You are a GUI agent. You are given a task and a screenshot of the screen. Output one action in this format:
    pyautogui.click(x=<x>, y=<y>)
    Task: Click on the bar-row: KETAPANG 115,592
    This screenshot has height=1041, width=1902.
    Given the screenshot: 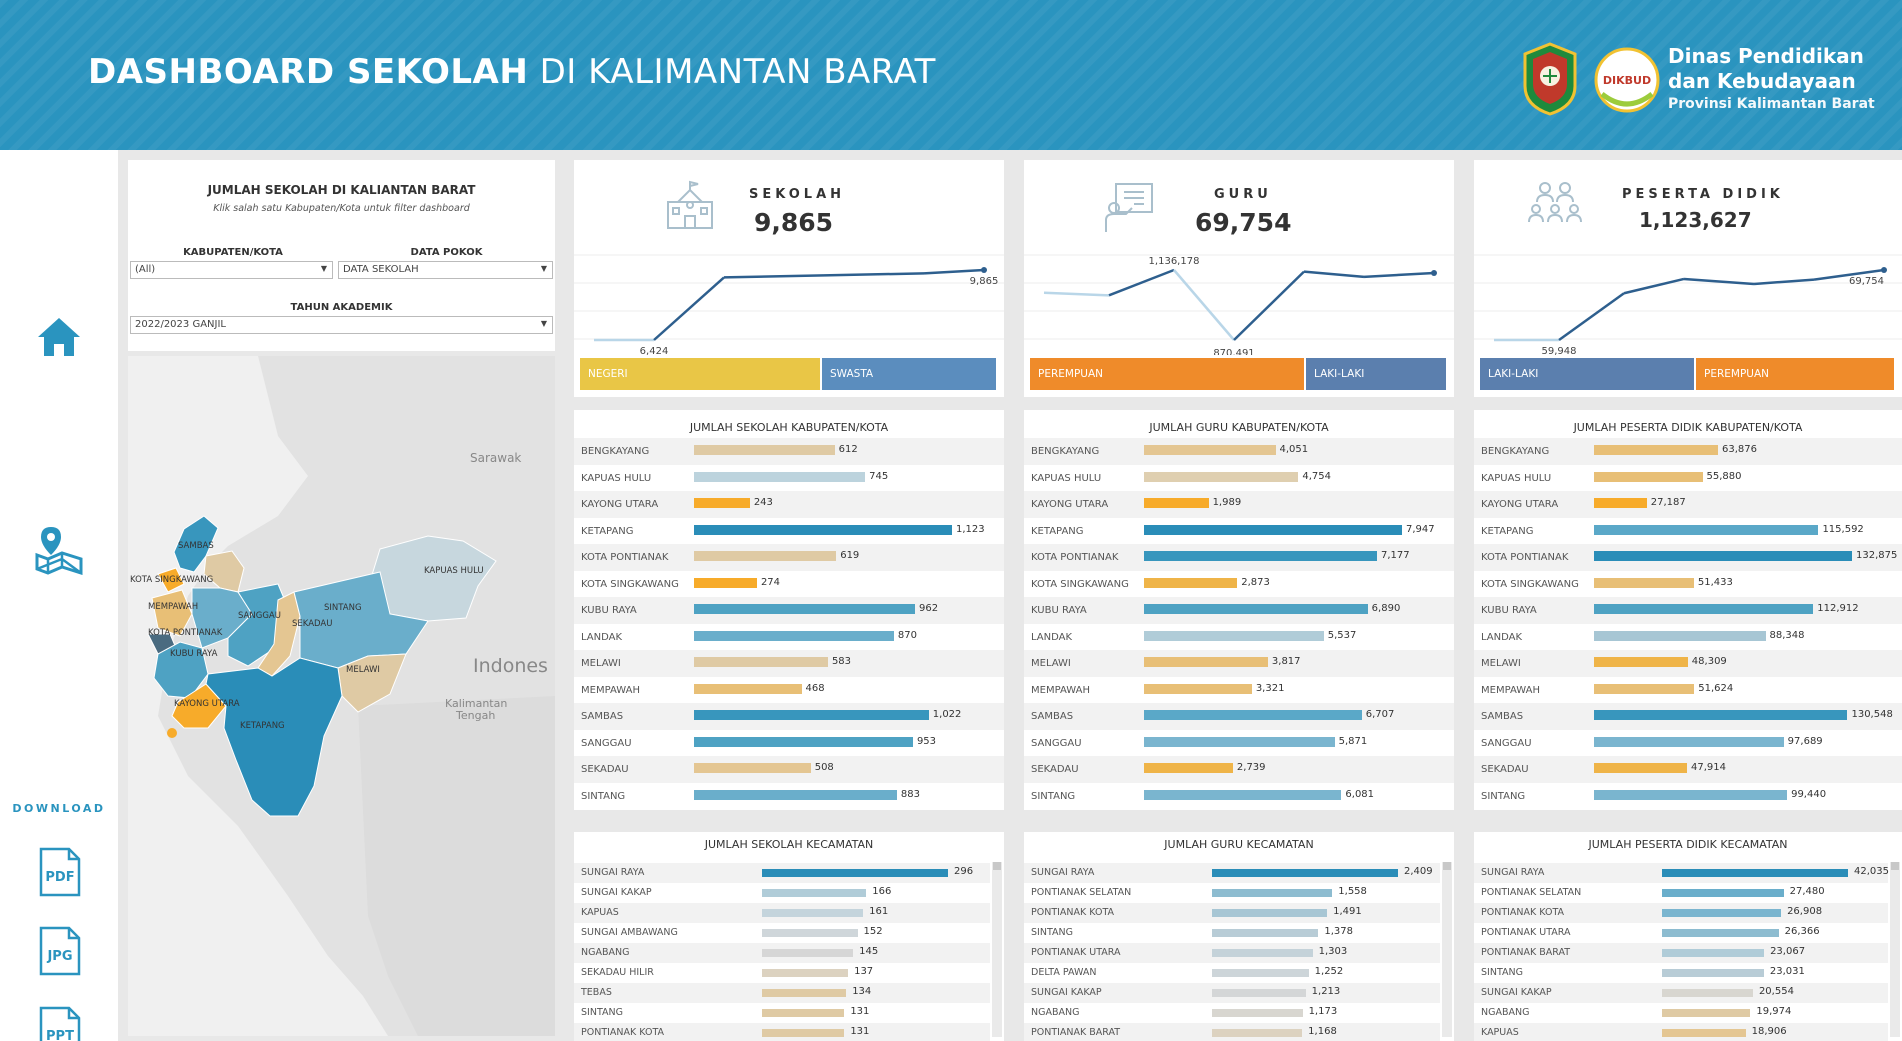 What is the action you would take?
    pyautogui.click(x=1688, y=531)
    